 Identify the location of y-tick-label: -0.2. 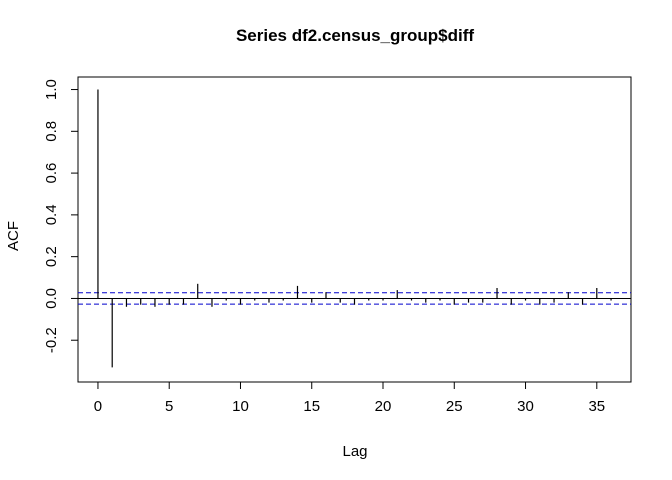
(51, 340).